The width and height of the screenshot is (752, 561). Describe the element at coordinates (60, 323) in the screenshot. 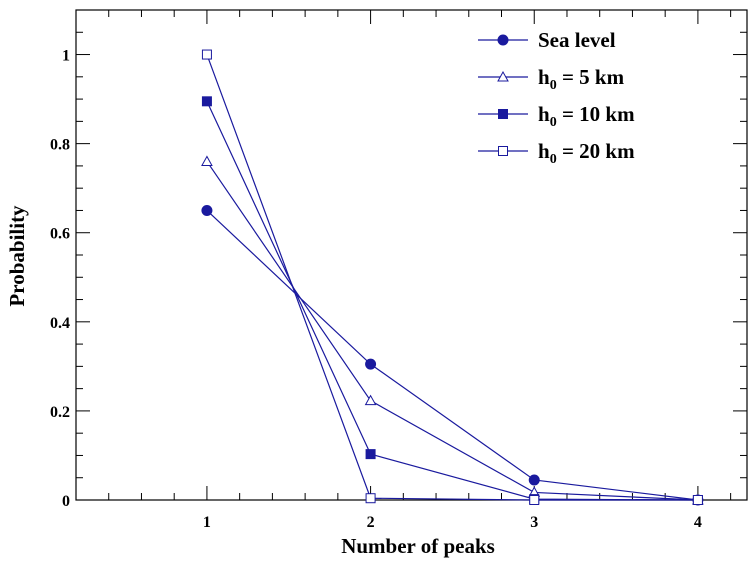

I see `y-tick-label: 0.4` at that location.